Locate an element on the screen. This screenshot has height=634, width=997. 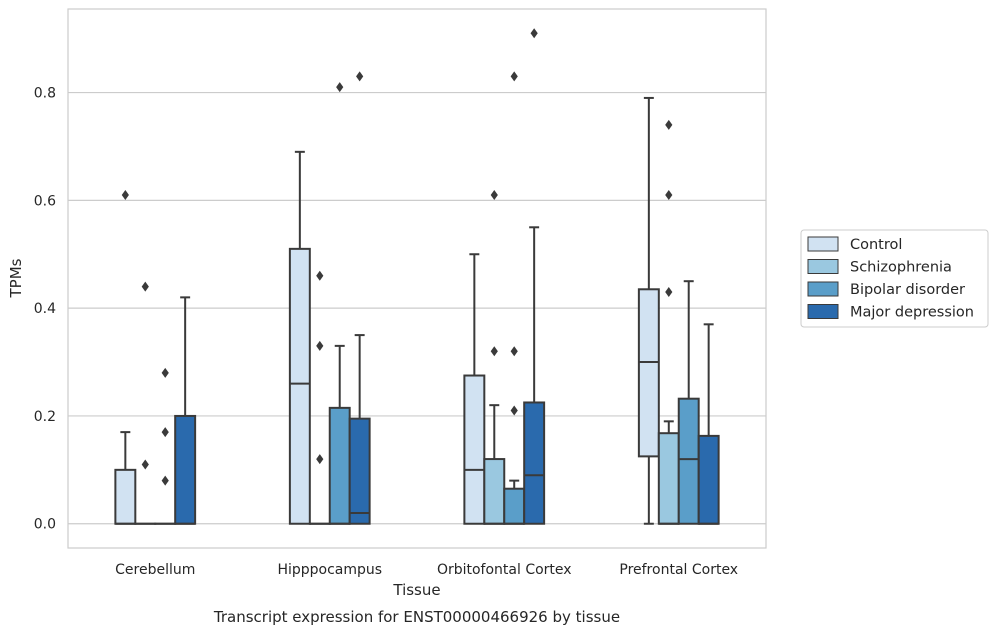
legend-frame is located at coordinates (894, 278).